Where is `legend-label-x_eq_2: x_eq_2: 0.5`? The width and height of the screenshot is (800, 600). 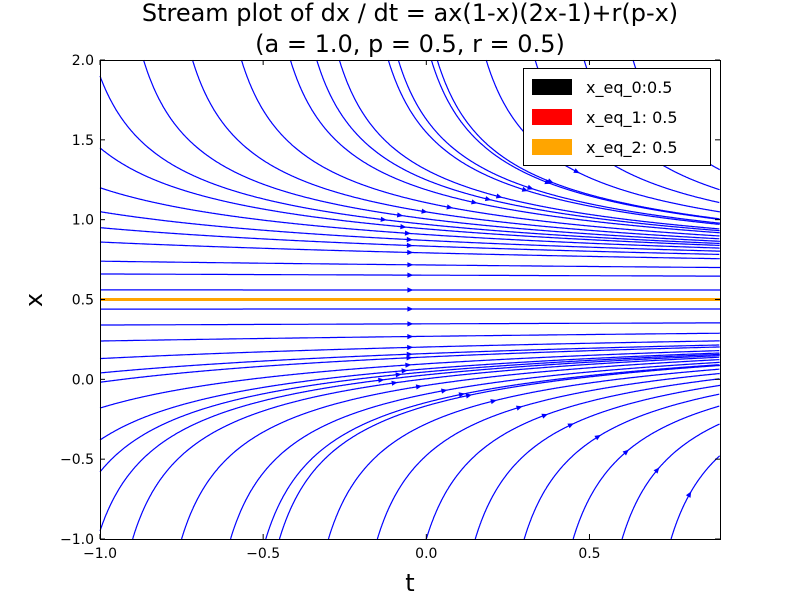 legend-label-x_eq_2: x_eq_2: 0.5 is located at coordinates (632, 148).